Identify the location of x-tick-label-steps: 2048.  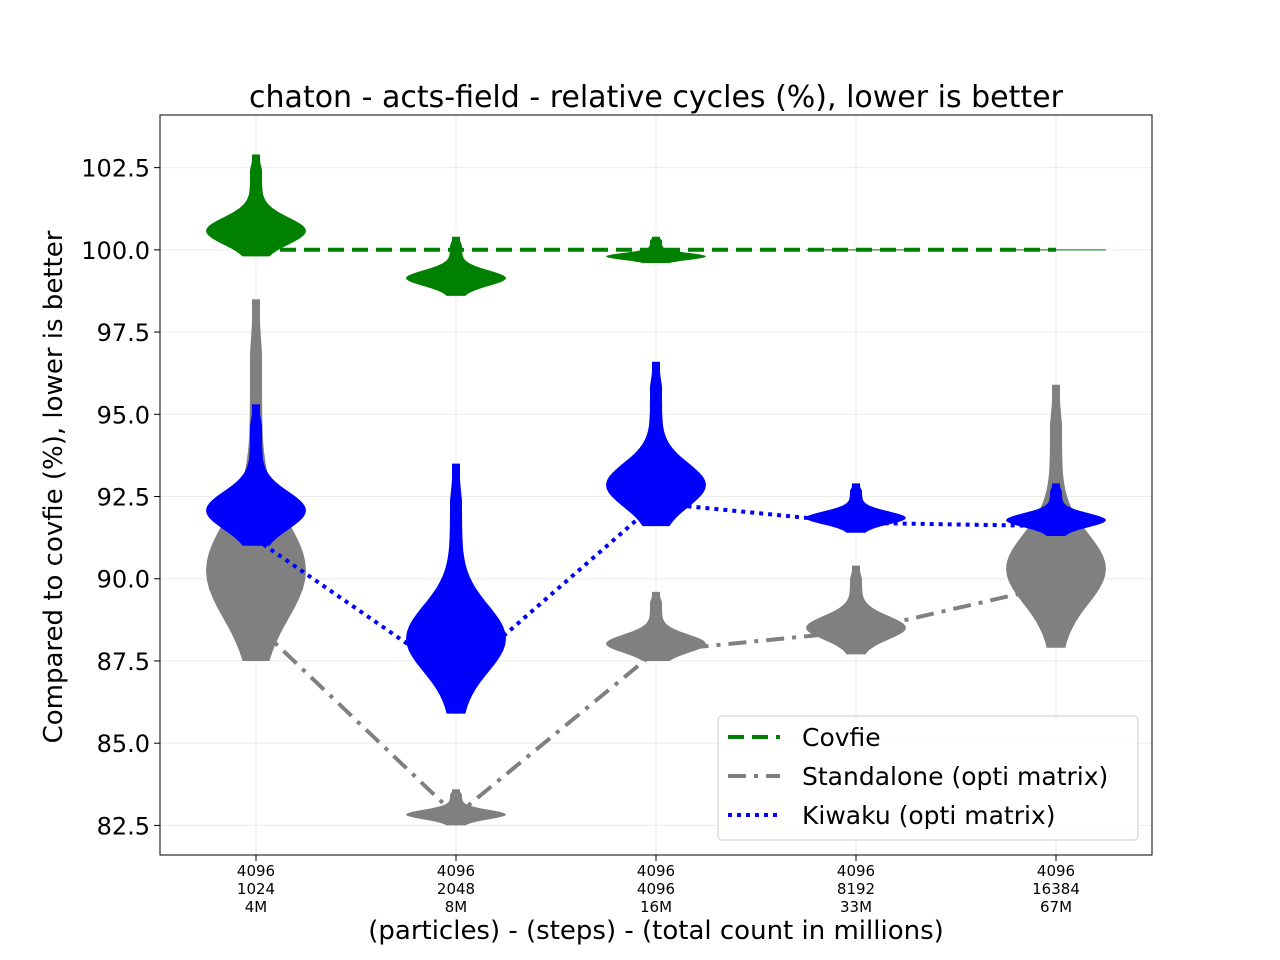
(456, 889).